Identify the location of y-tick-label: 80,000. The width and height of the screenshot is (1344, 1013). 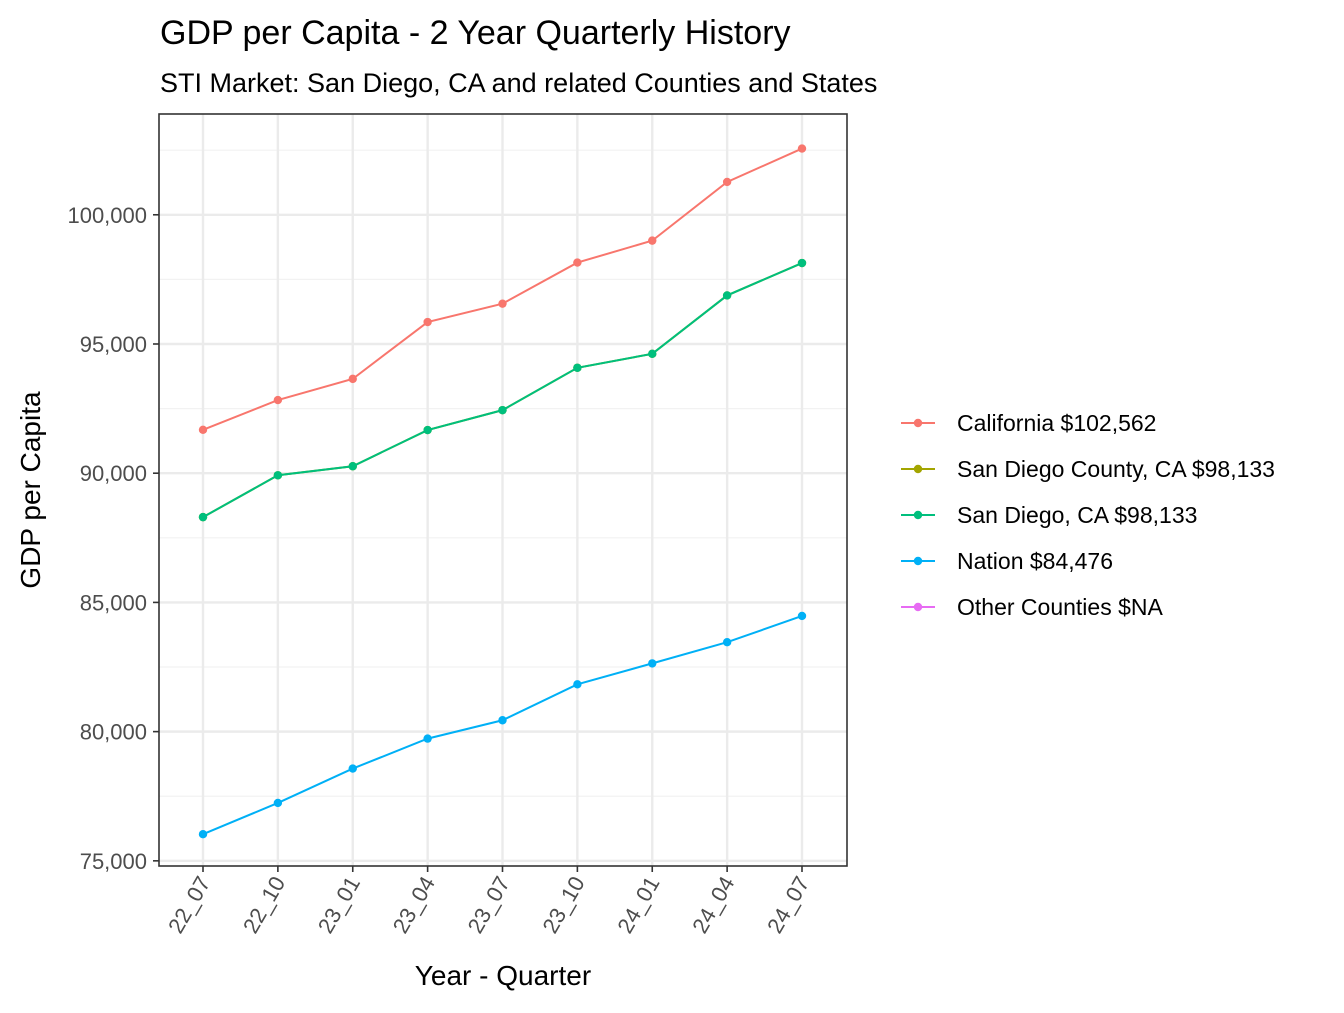
(113, 732).